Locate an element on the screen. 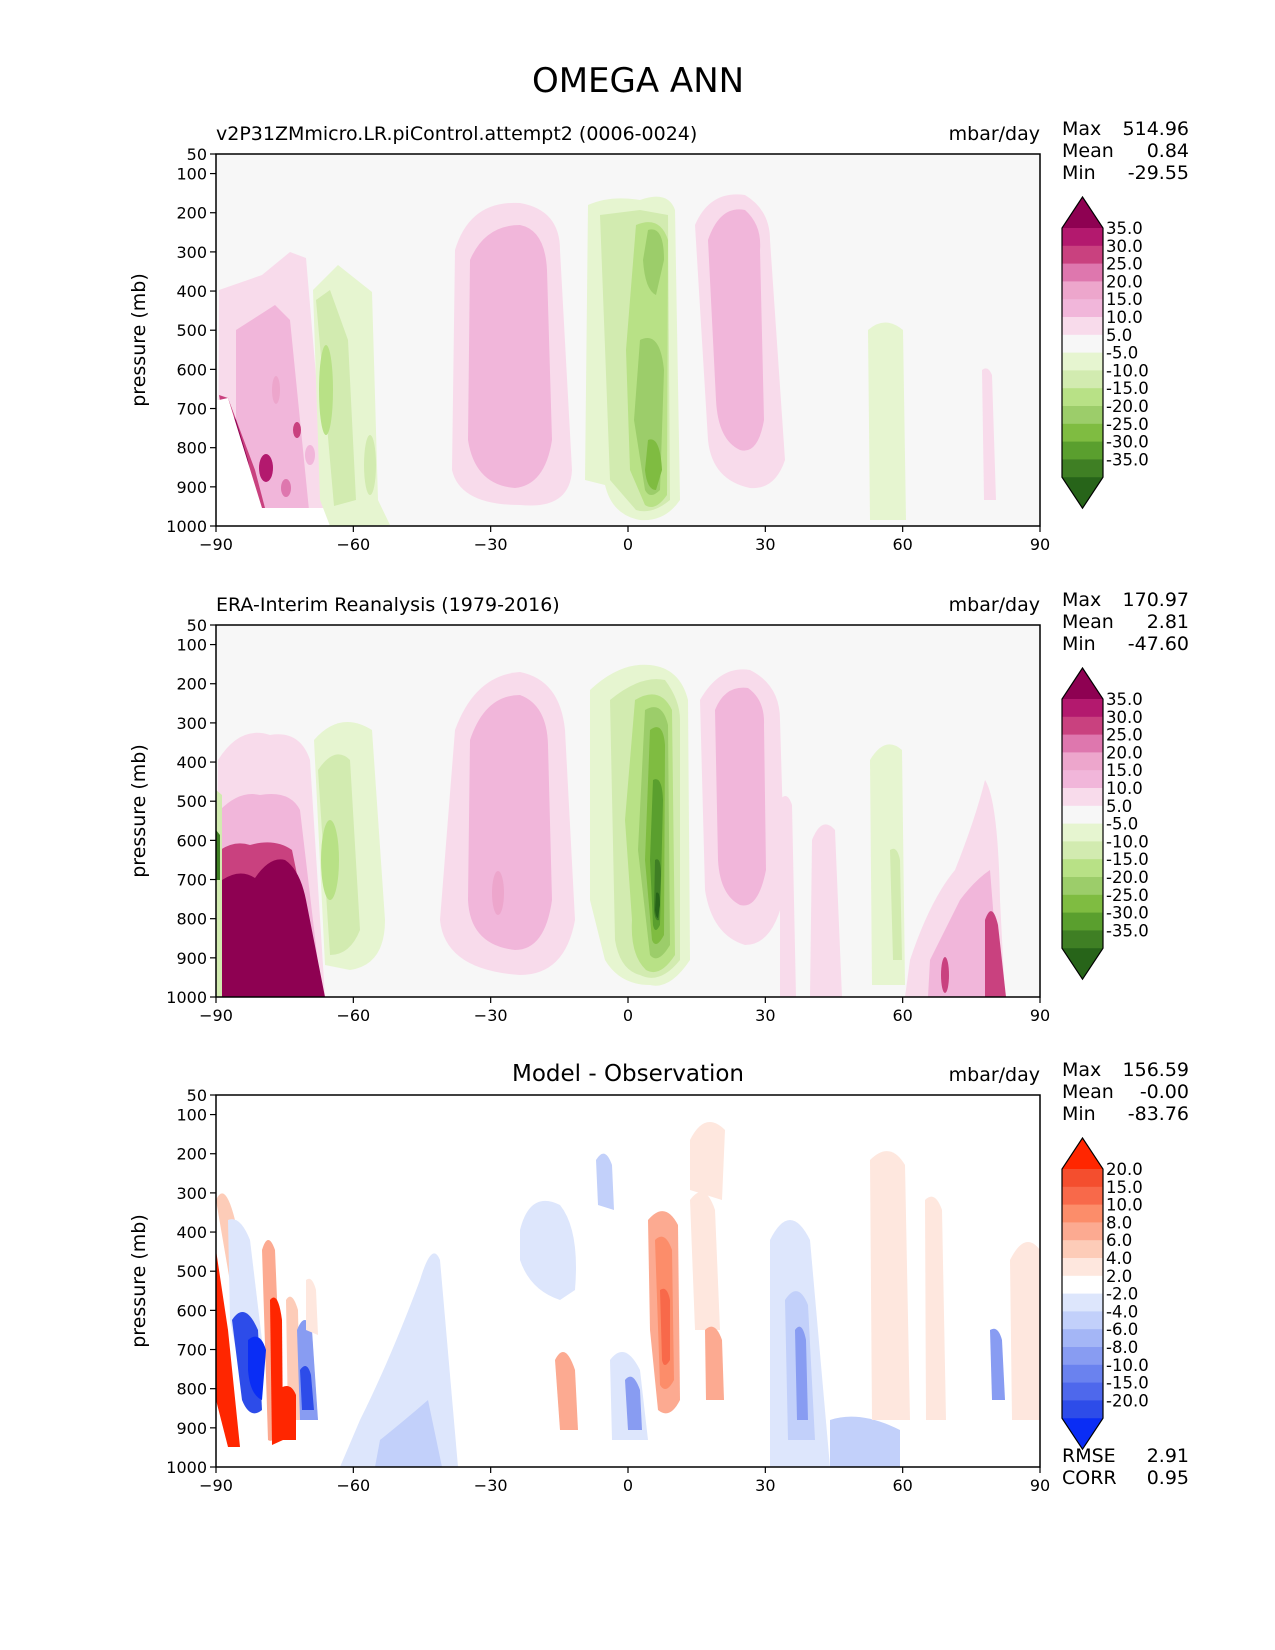 Image resolution: width=1275 pixels, height=1650 pixels. stats-block: Max 170.97 Mean 2.81 Min -47.60 is located at coordinates (1125, 622).